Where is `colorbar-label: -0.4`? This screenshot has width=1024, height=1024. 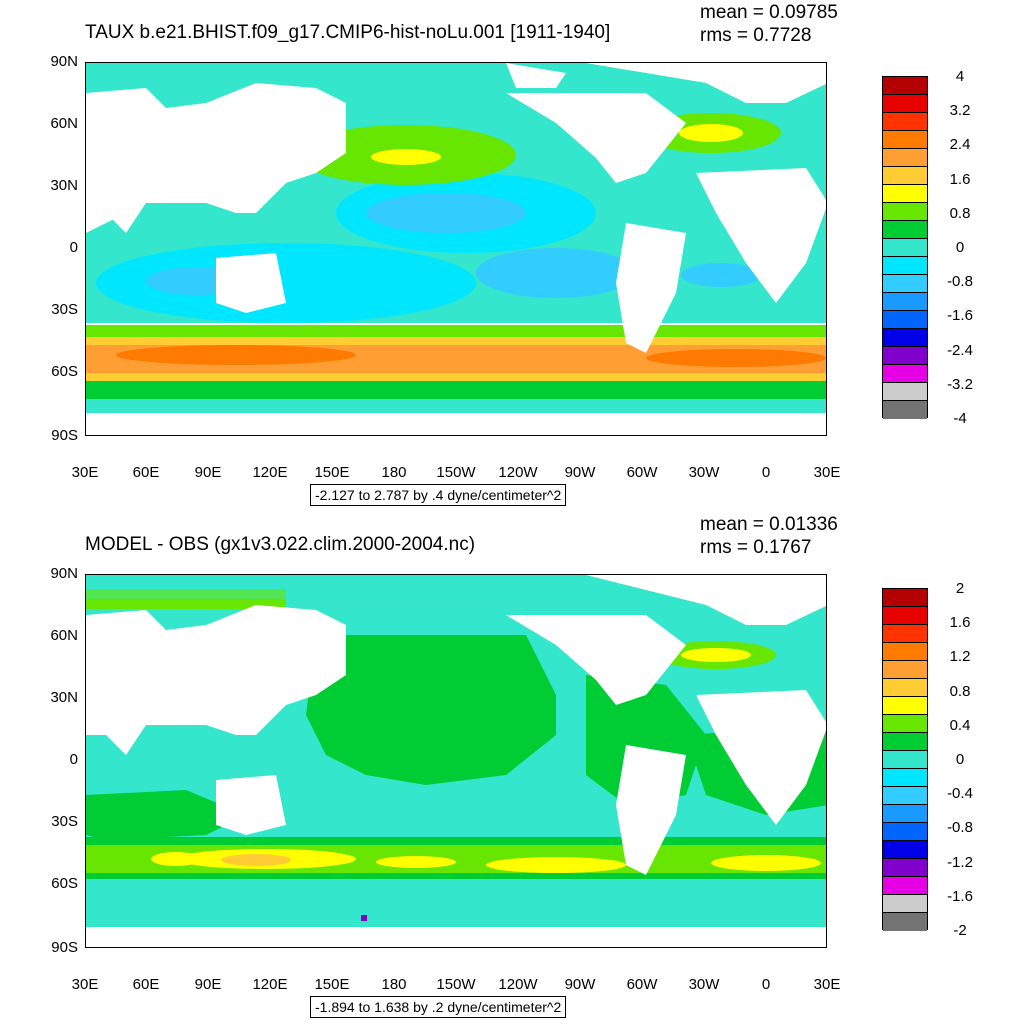
colorbar-label: -0.4 is located at coordinates (960, 794).